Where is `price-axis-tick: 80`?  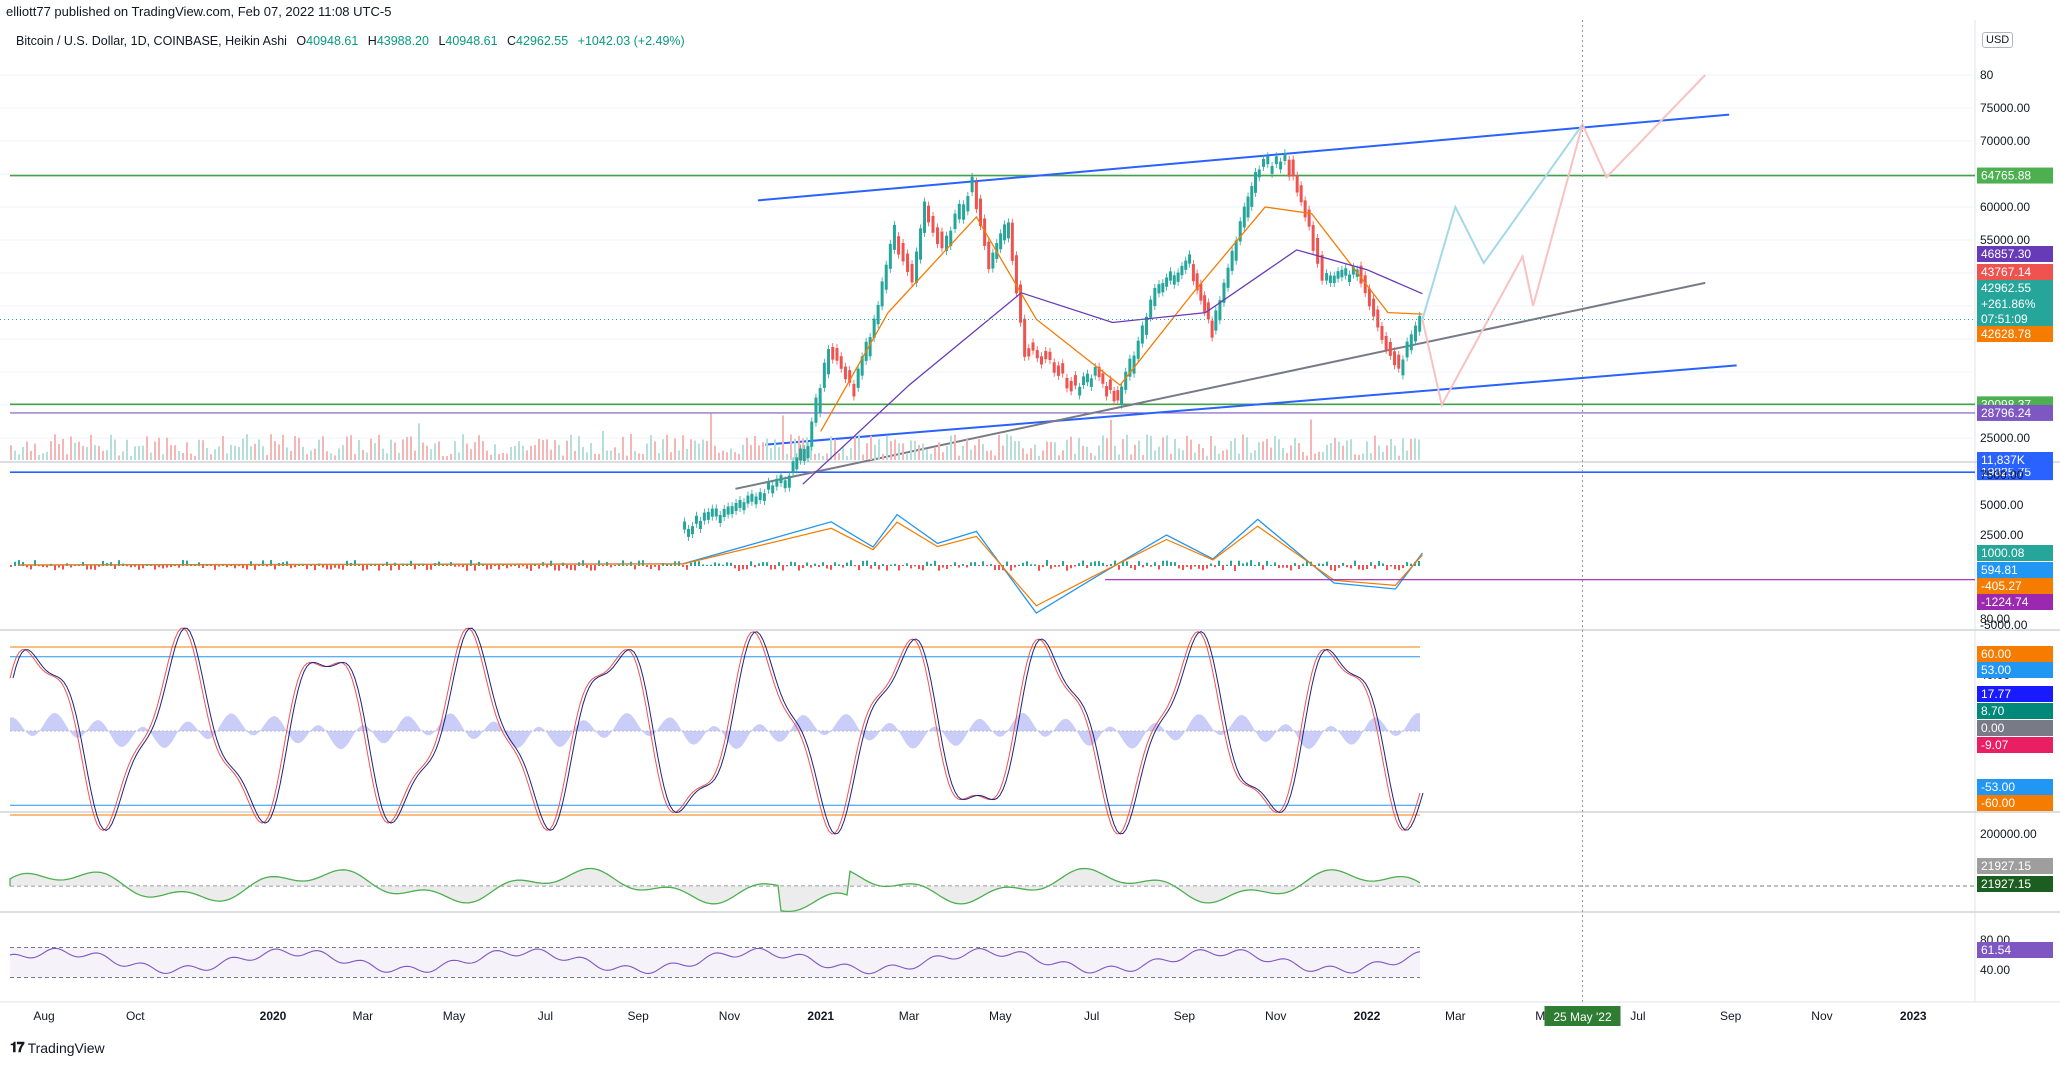 price-axis-tick: 80 is located at coordinates (1987, 75).